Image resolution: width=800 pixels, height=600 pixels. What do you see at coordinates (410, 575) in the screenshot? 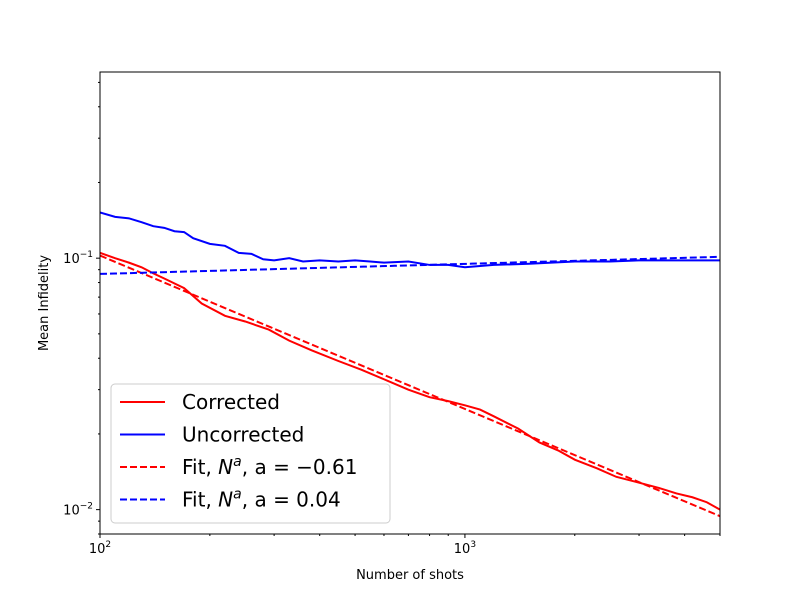
I see `x-axis-label: Number of shots` at bounding box center [410, 575].